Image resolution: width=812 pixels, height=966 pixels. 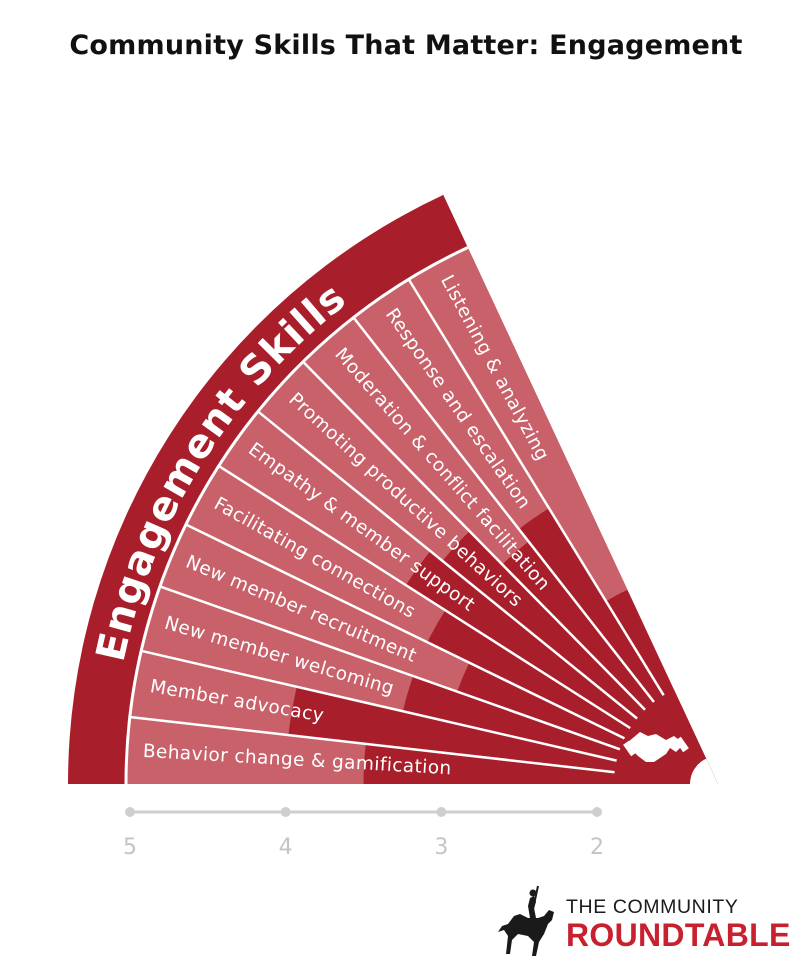 I want to click on logo-text-line2: ROUNDTABLE, so click(x=678, y=935).